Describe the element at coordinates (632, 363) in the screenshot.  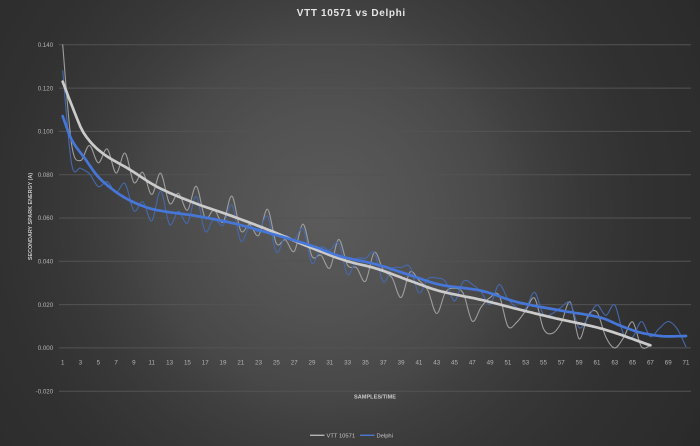
I see `svg-text: 65` at that location.